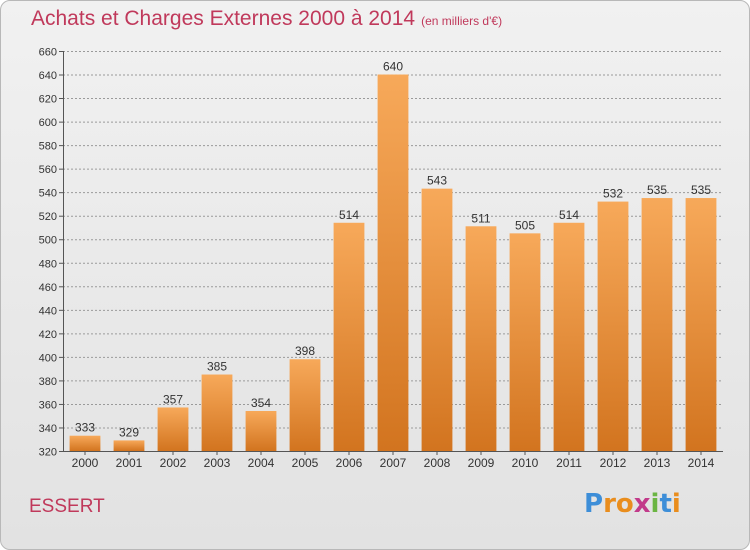 The height and width of the screenshot is (550, 750). What do you see at coordinates (525, 463) in the screenshot?
I see `x-tick-label-2010: 2010` at bounding box center [525, 463].